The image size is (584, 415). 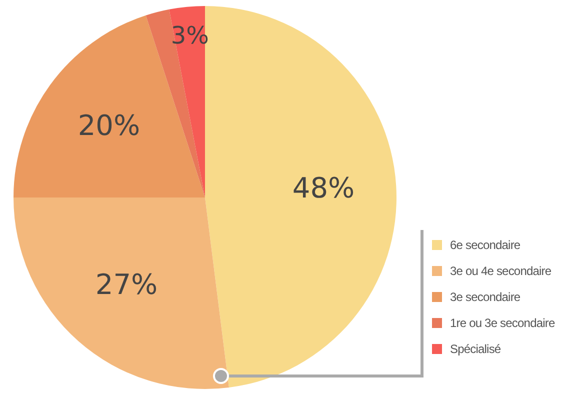 What do you see at coordinates (126, 284) in the screenshot?
I see `data-label: 27%` at bounding box center [126, 284].